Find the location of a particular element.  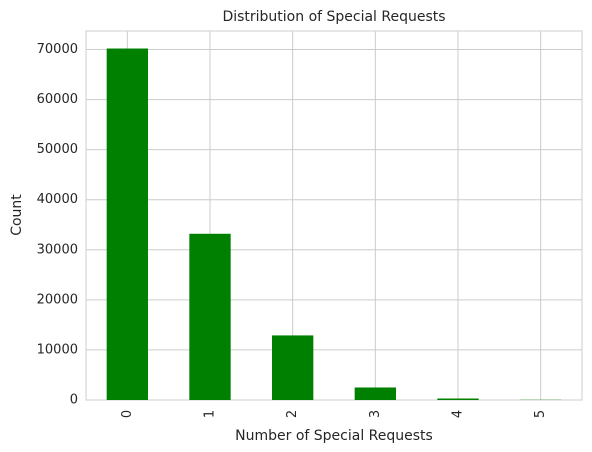

y-tick-label: 50000 is located at coordinates (57, 149).